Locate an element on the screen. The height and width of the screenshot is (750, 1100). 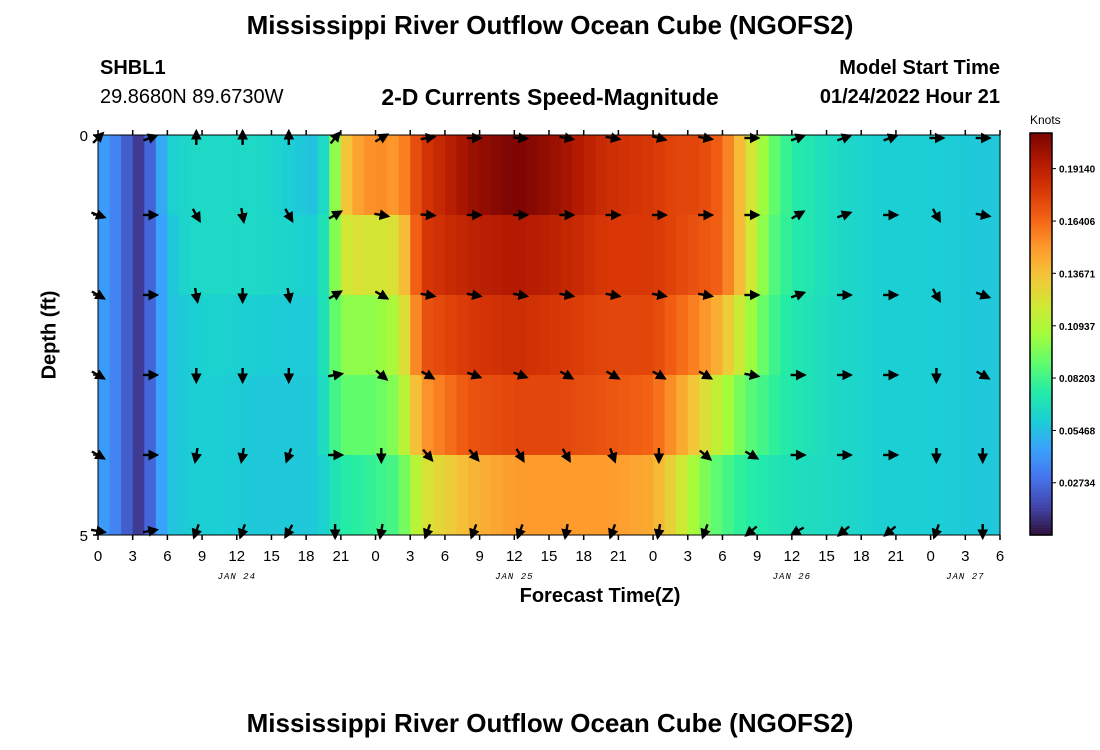
date-label: JAN 25 is located at coordinates (514, 577).